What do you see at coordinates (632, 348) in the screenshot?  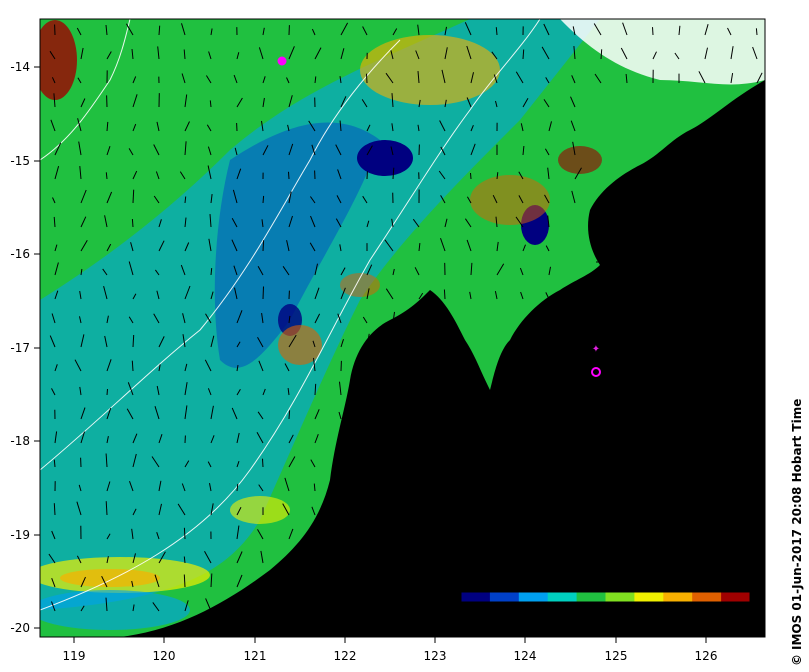 I see `glider-label: Glider` at bounding box center [632, 348].